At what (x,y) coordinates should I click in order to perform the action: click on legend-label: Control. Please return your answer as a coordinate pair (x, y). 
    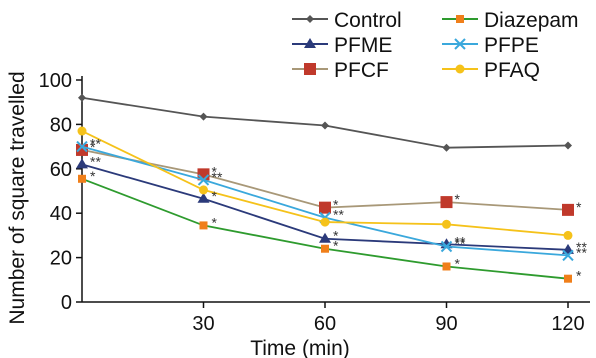
    Looking at the image, I should click on (368, 20).